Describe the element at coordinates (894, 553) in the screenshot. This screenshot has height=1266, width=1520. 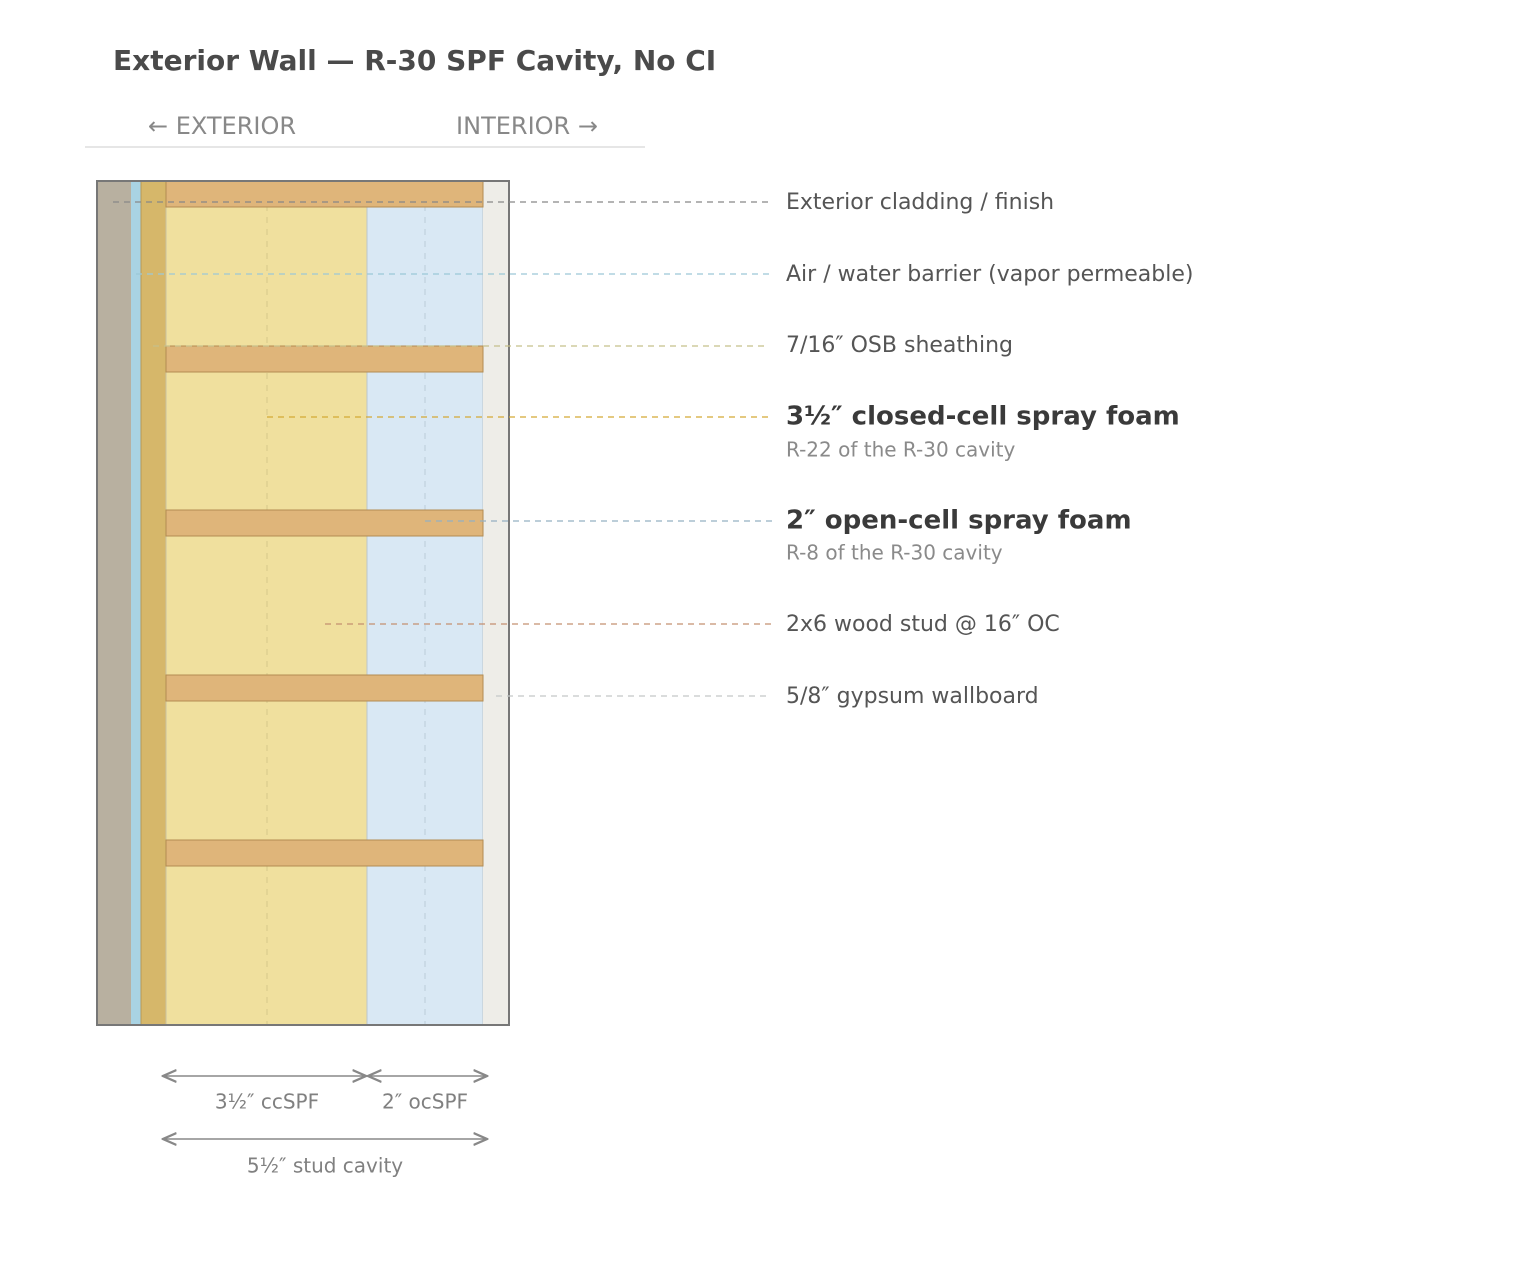
I see `layer-note: R-8 of the R-30 cavity` at that location.